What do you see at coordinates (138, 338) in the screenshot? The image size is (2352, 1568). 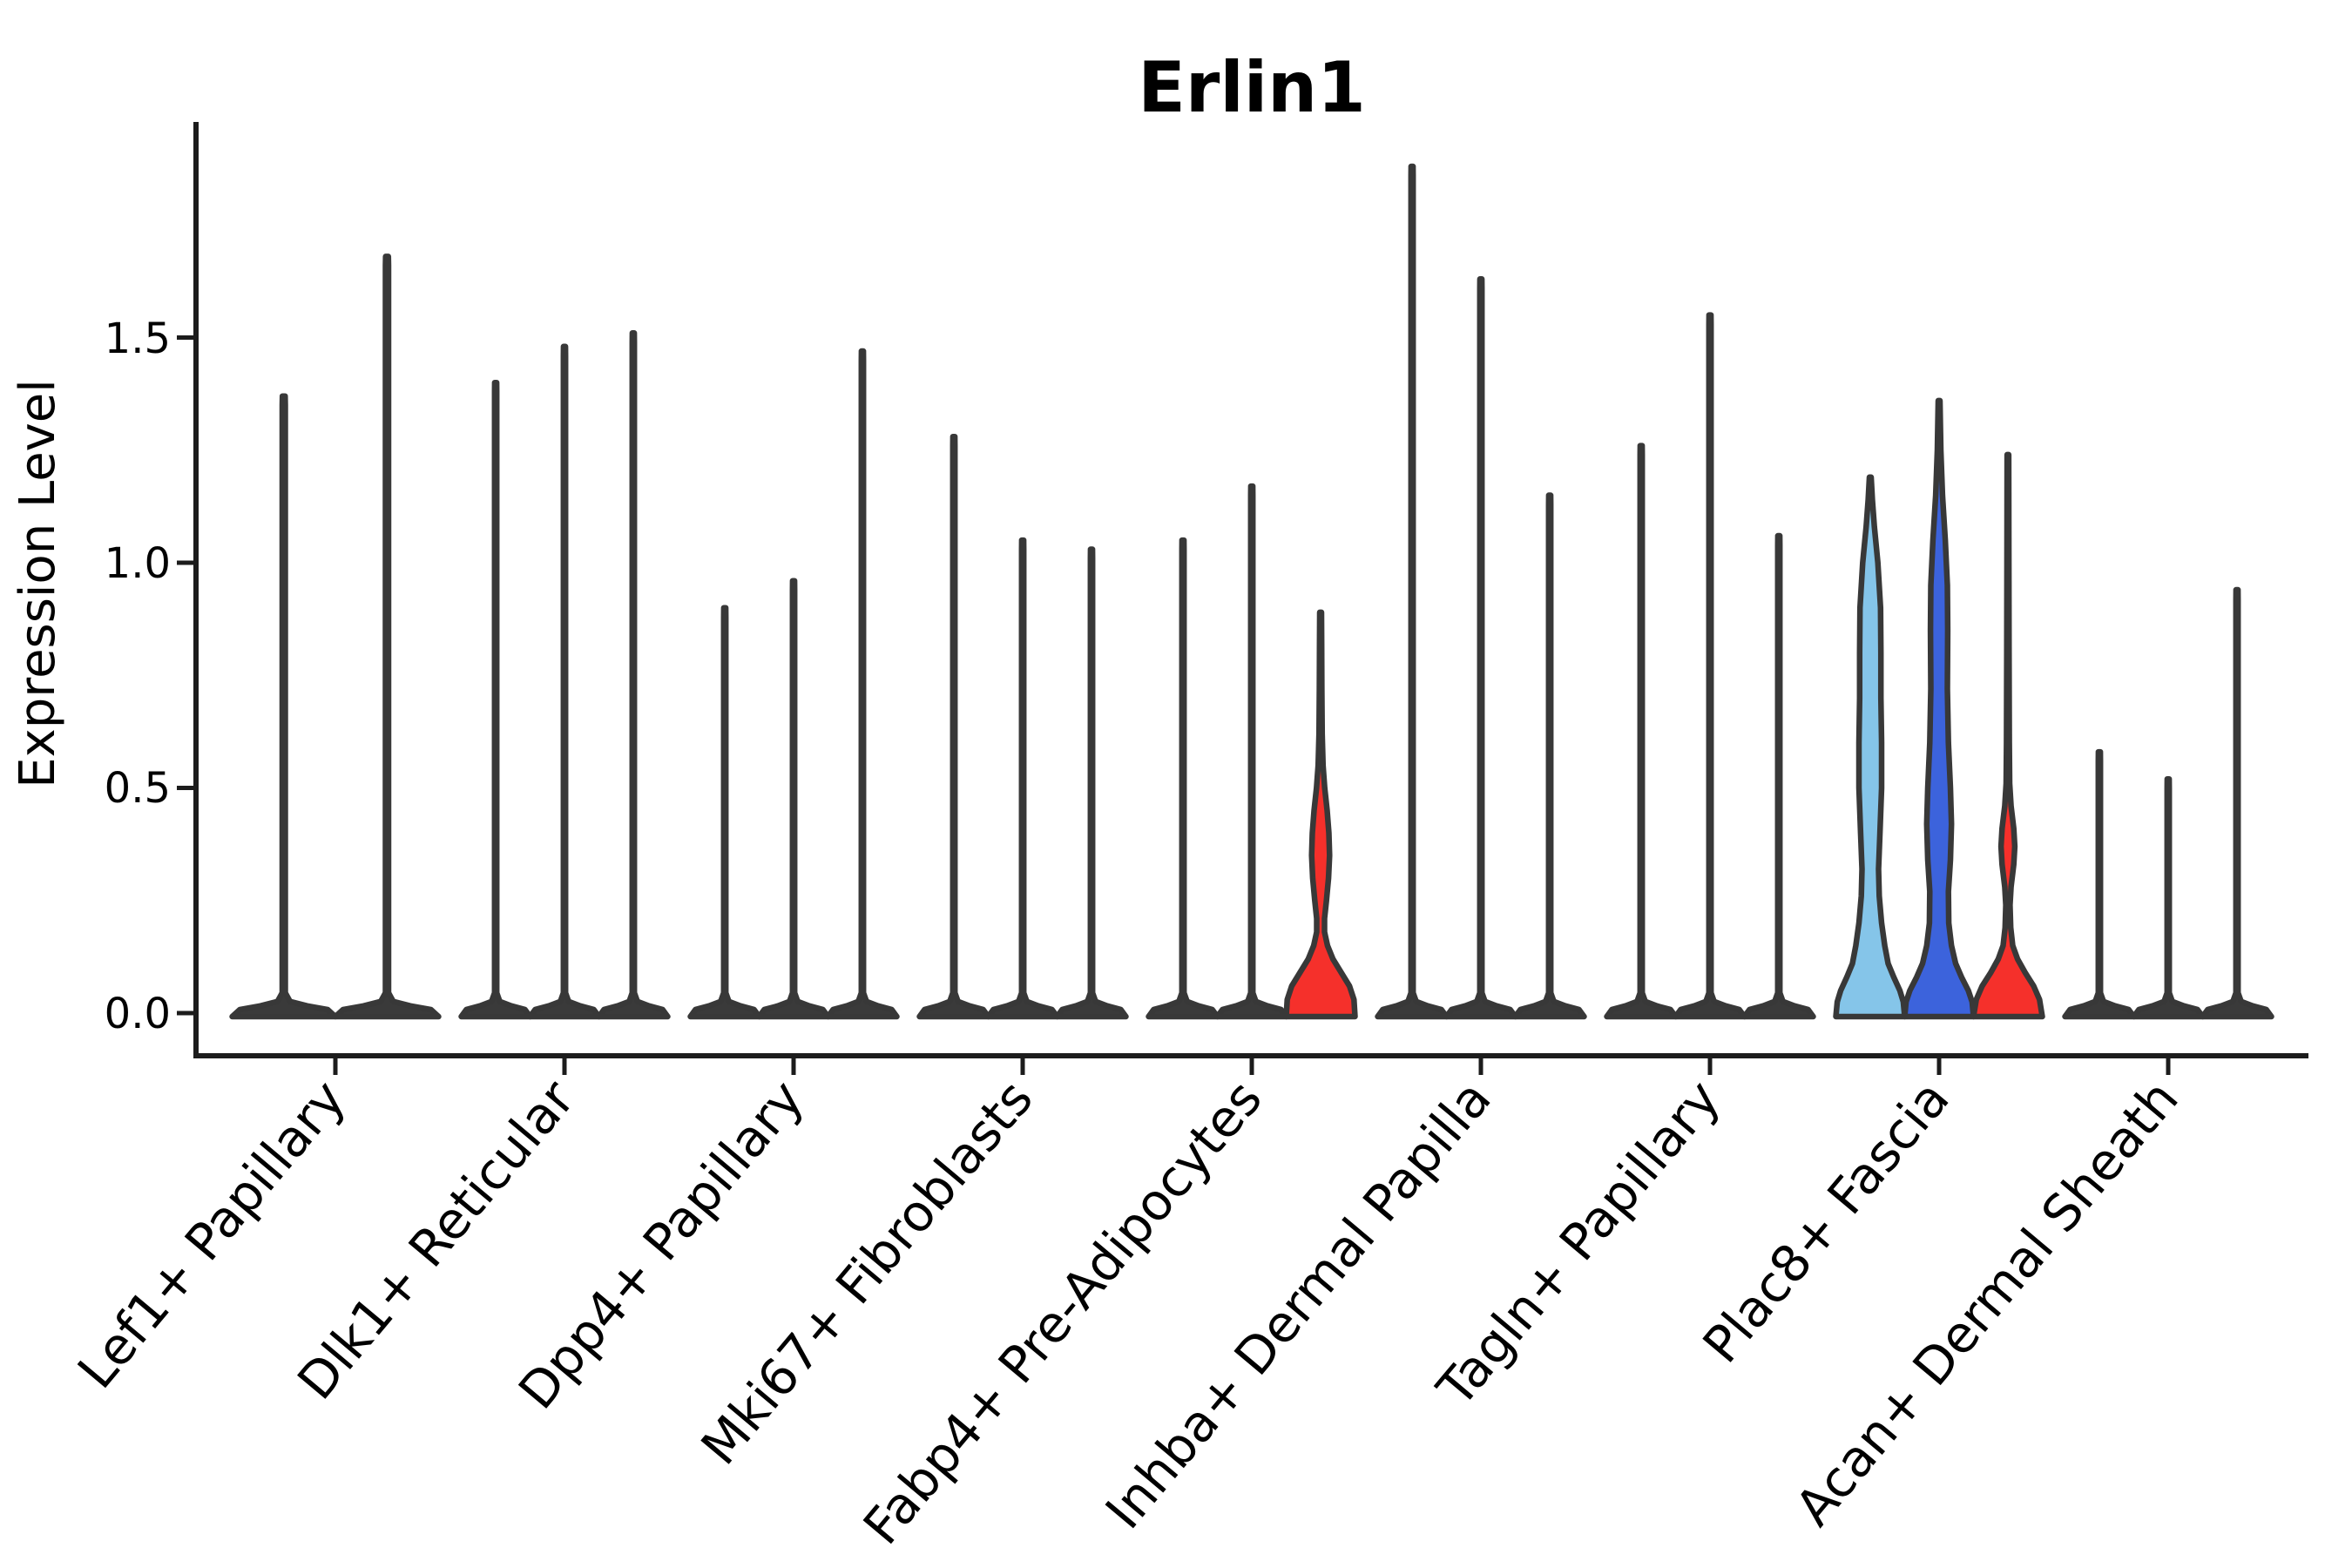 I see `y-tick-label-1-5: 1.5` at bounding box center [138, 338].